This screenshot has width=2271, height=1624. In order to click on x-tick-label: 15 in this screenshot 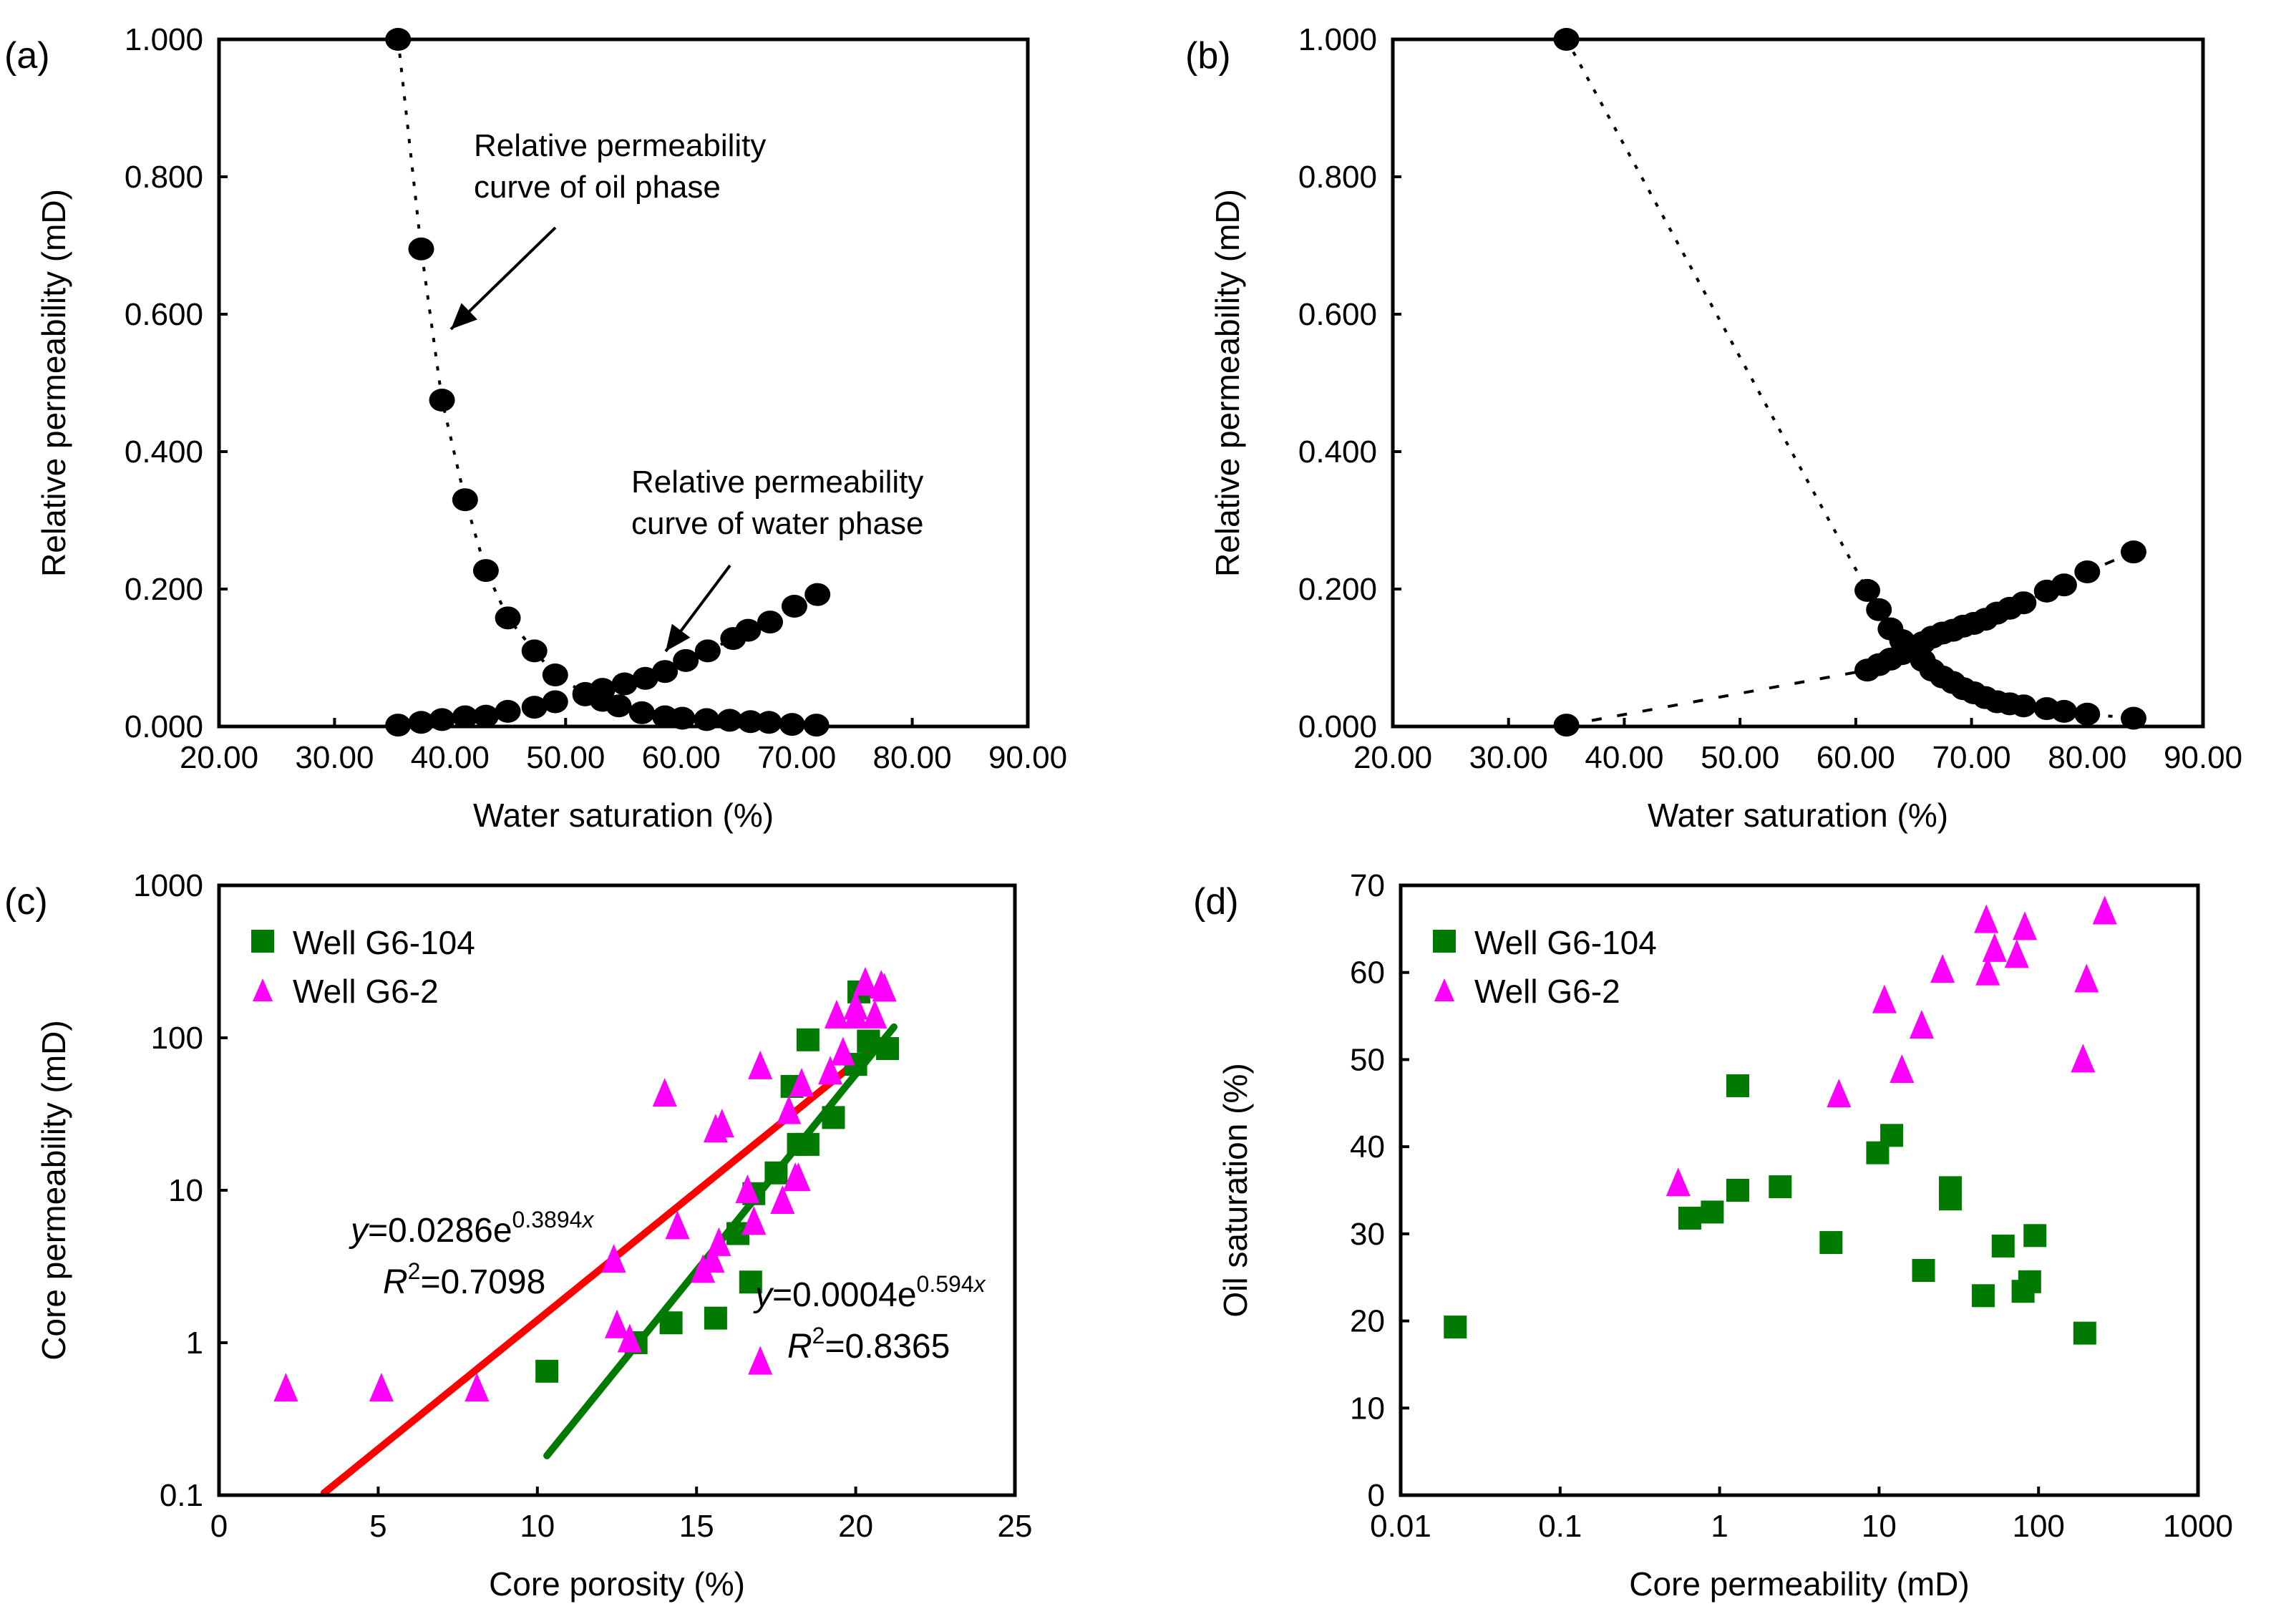, I will do `click(696, 1526)`.